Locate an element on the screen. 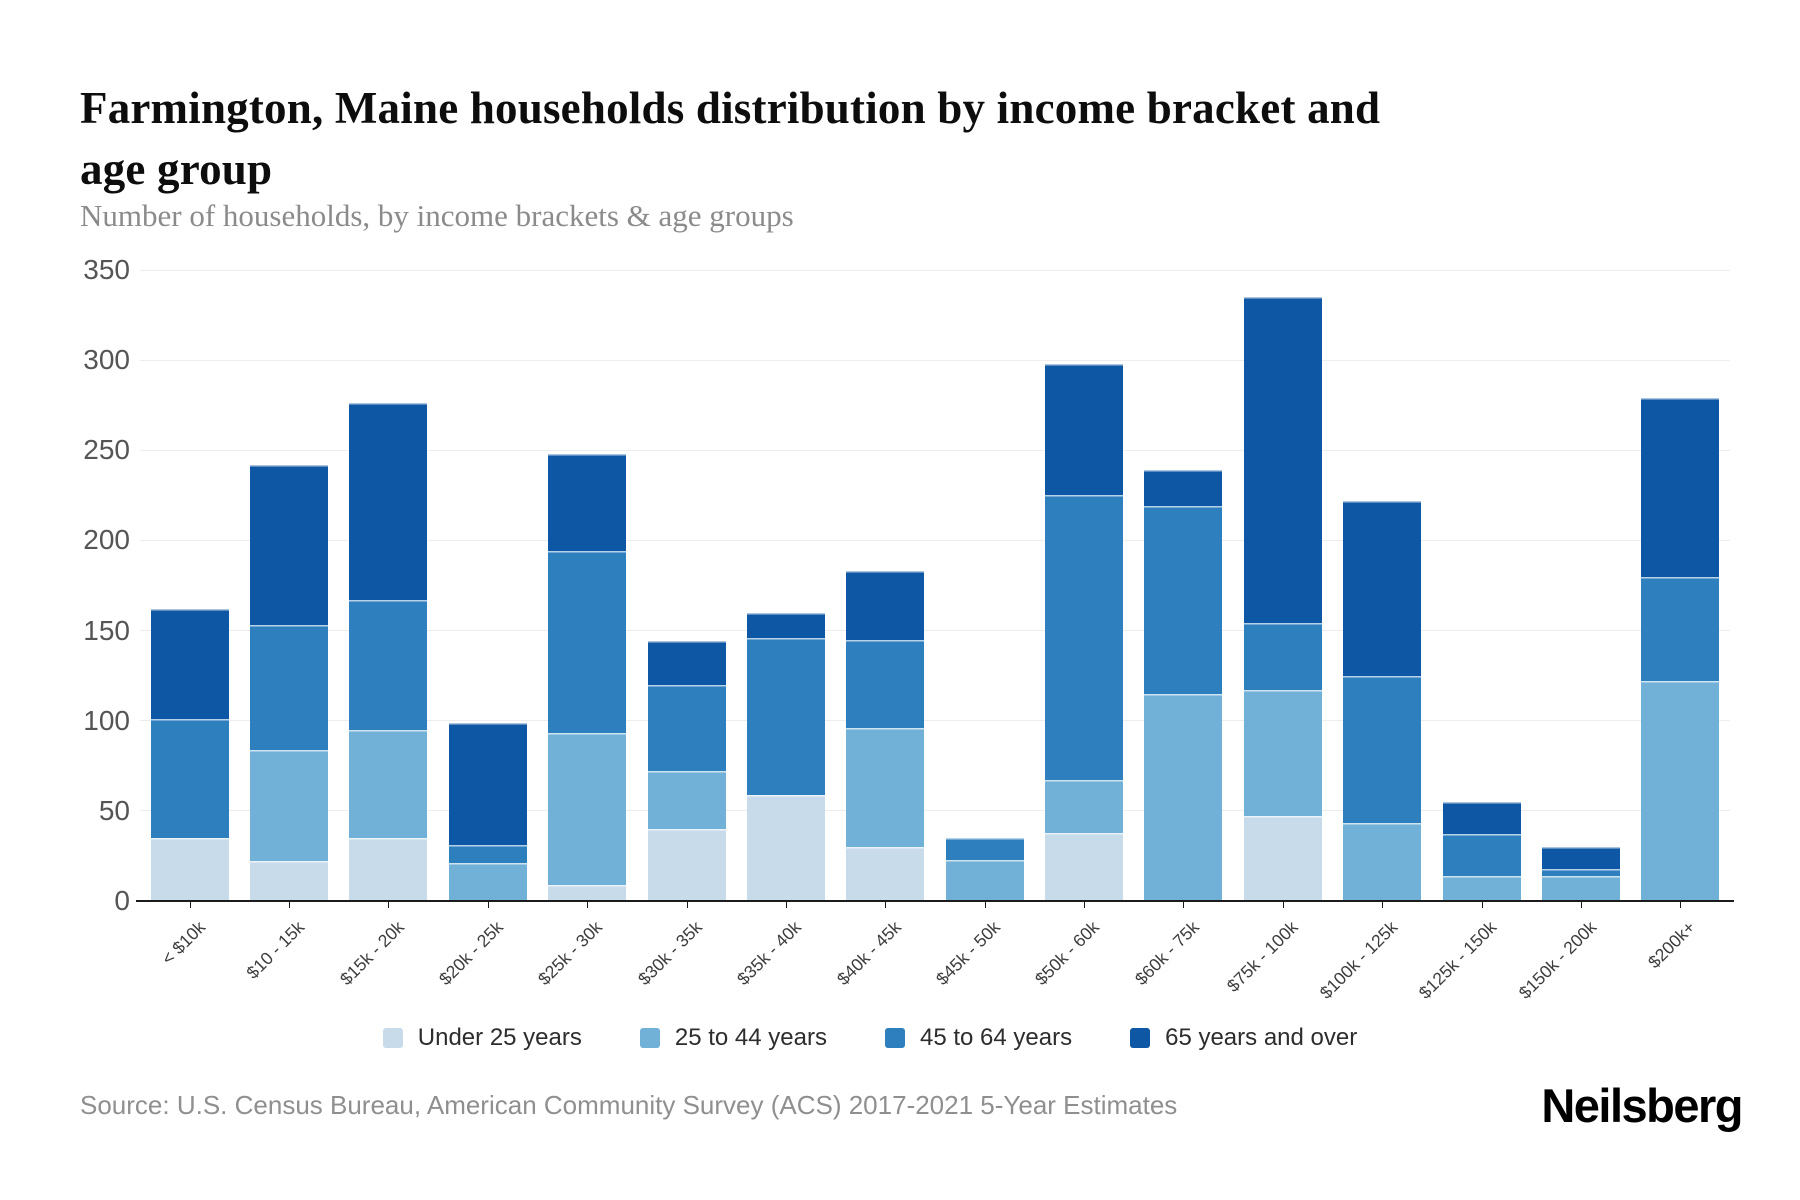 Image resolution: width=1800 pixels, height=1200 pixels. legend-item-1: Under 25 years is located at coordinates (482, 1038).